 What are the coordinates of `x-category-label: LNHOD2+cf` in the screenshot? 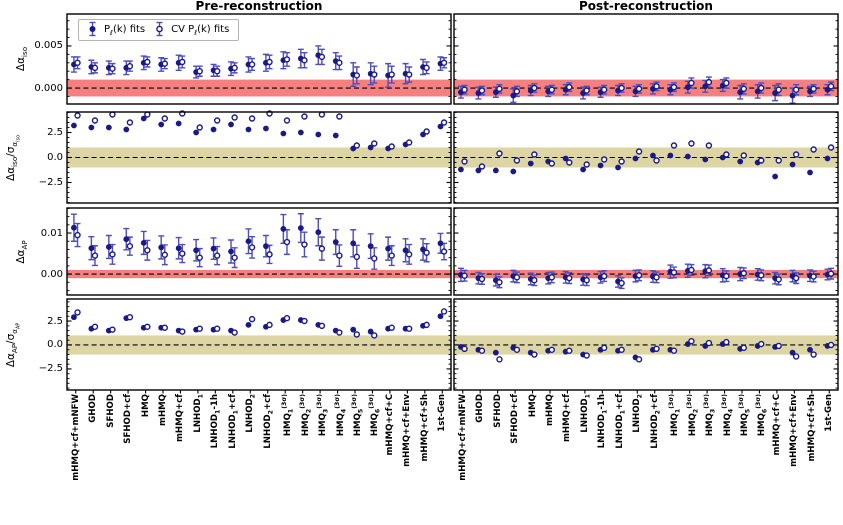 It's located at (655, 421).